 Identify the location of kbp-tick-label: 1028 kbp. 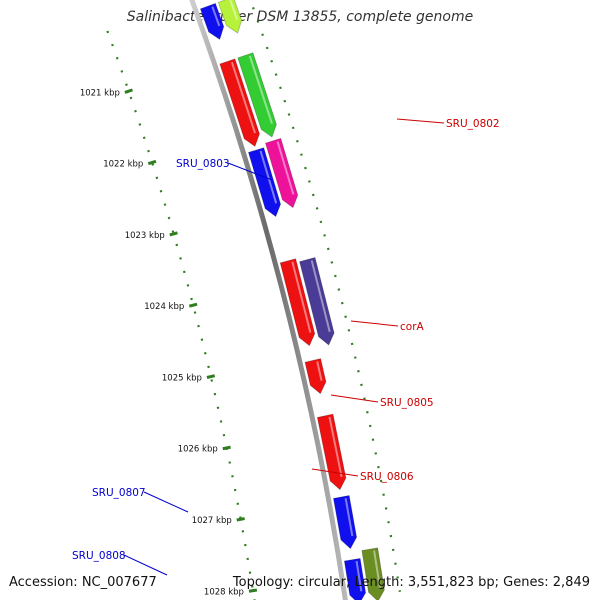
(224, 592).